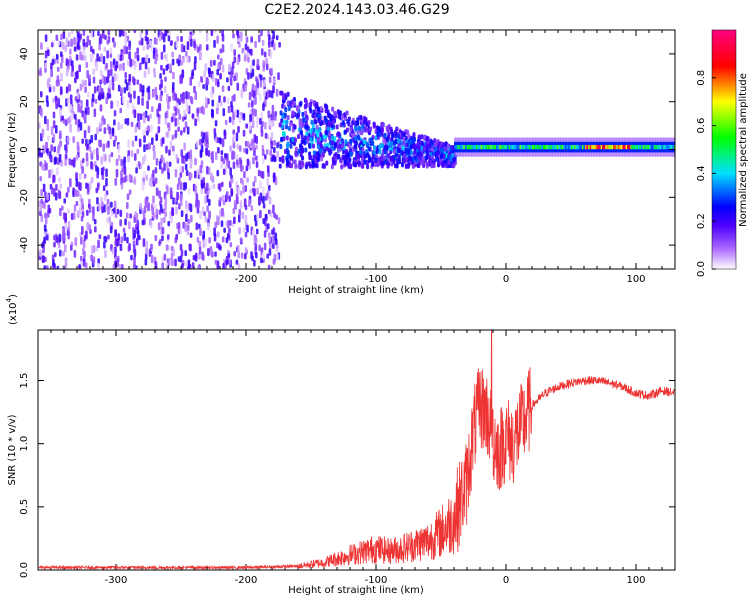 The height and width of the screenshot is (600, 750). Describe the element at coordinates (24, 149) in the screenshot. I see `spectrogram-ytick-label: 0` at that location.